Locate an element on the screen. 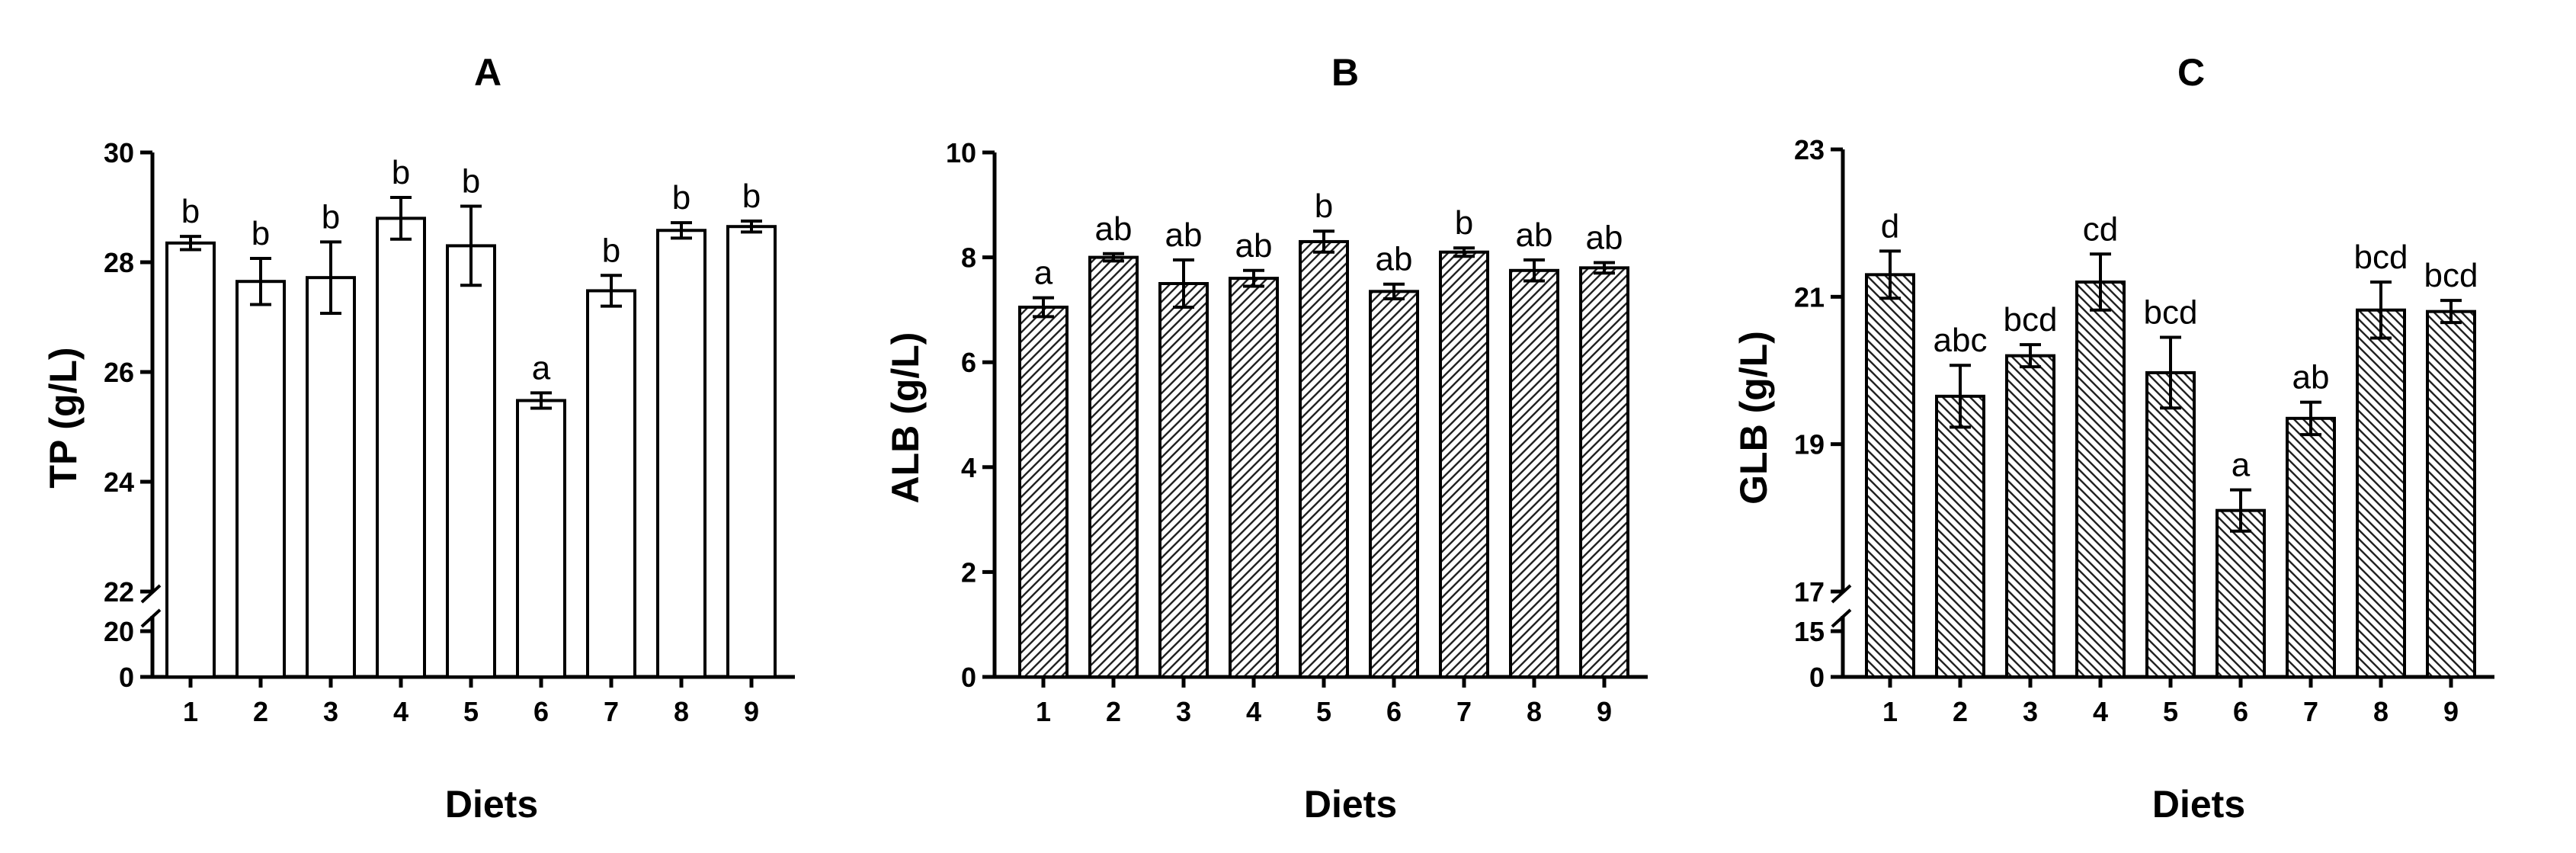 The height and width of the screenshot is (853, 2576). y-tick-label: 19 is located at coordinates (1809, 444).